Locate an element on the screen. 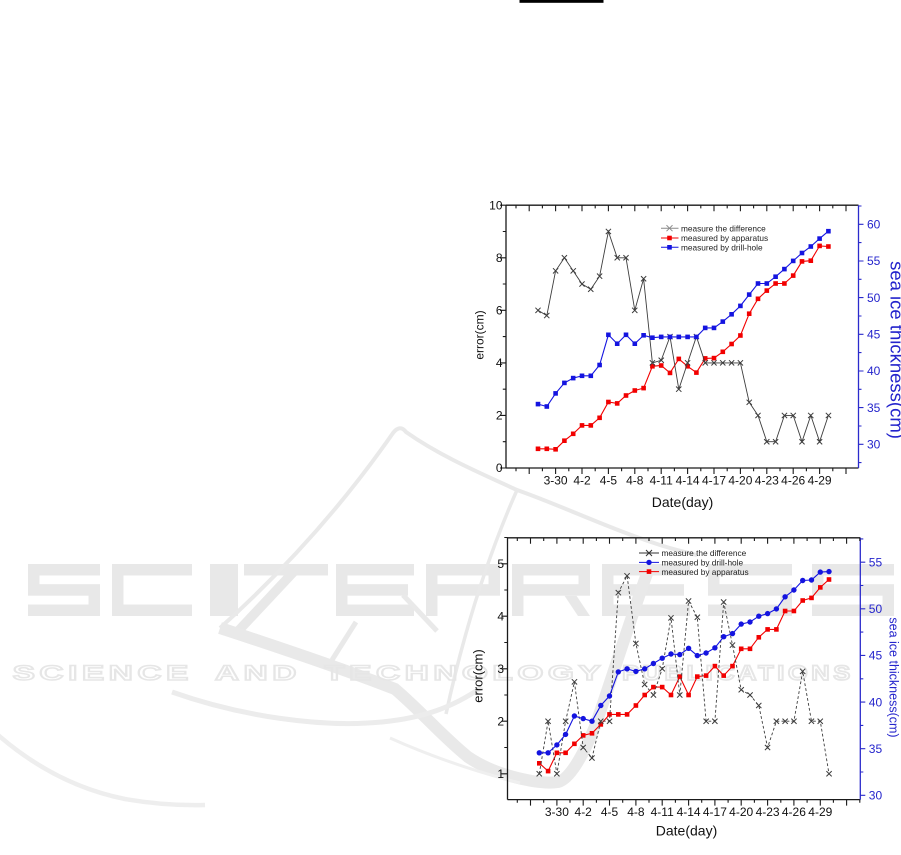 The height and width of the screenshot is (855, 901). svg-text: 3 is located at coordinates (500, 669).